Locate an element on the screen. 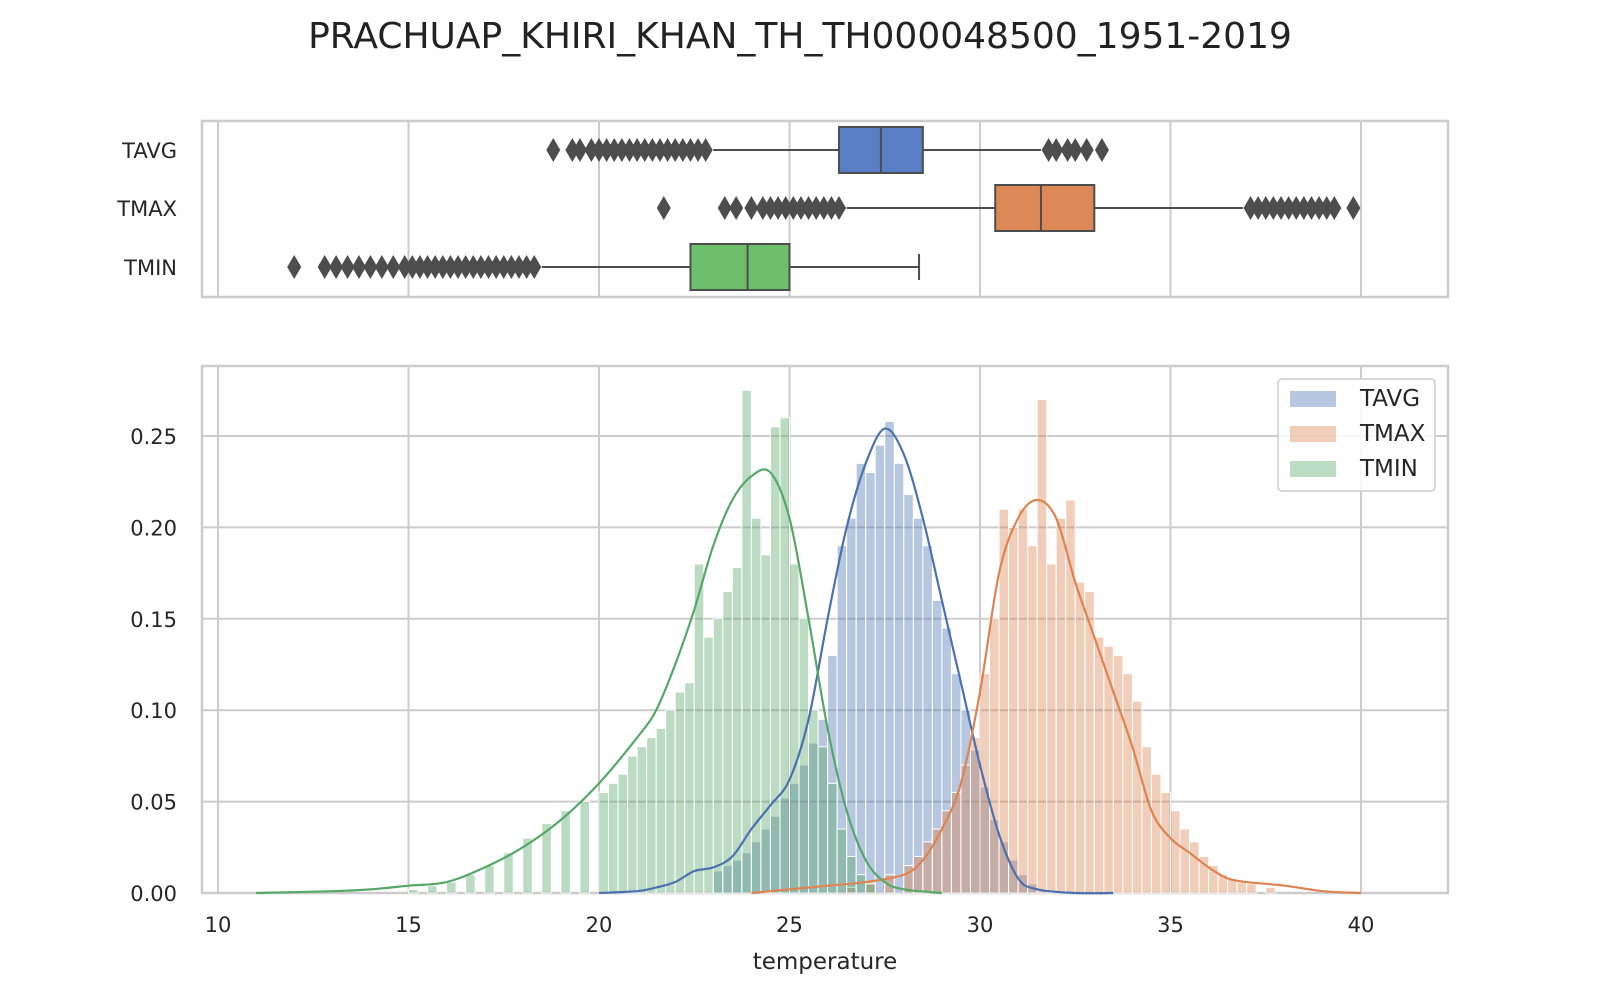 The width and height of the screenshot is (1600, 1000). x-tick-label: 10 is located at coordinates (218, 925).